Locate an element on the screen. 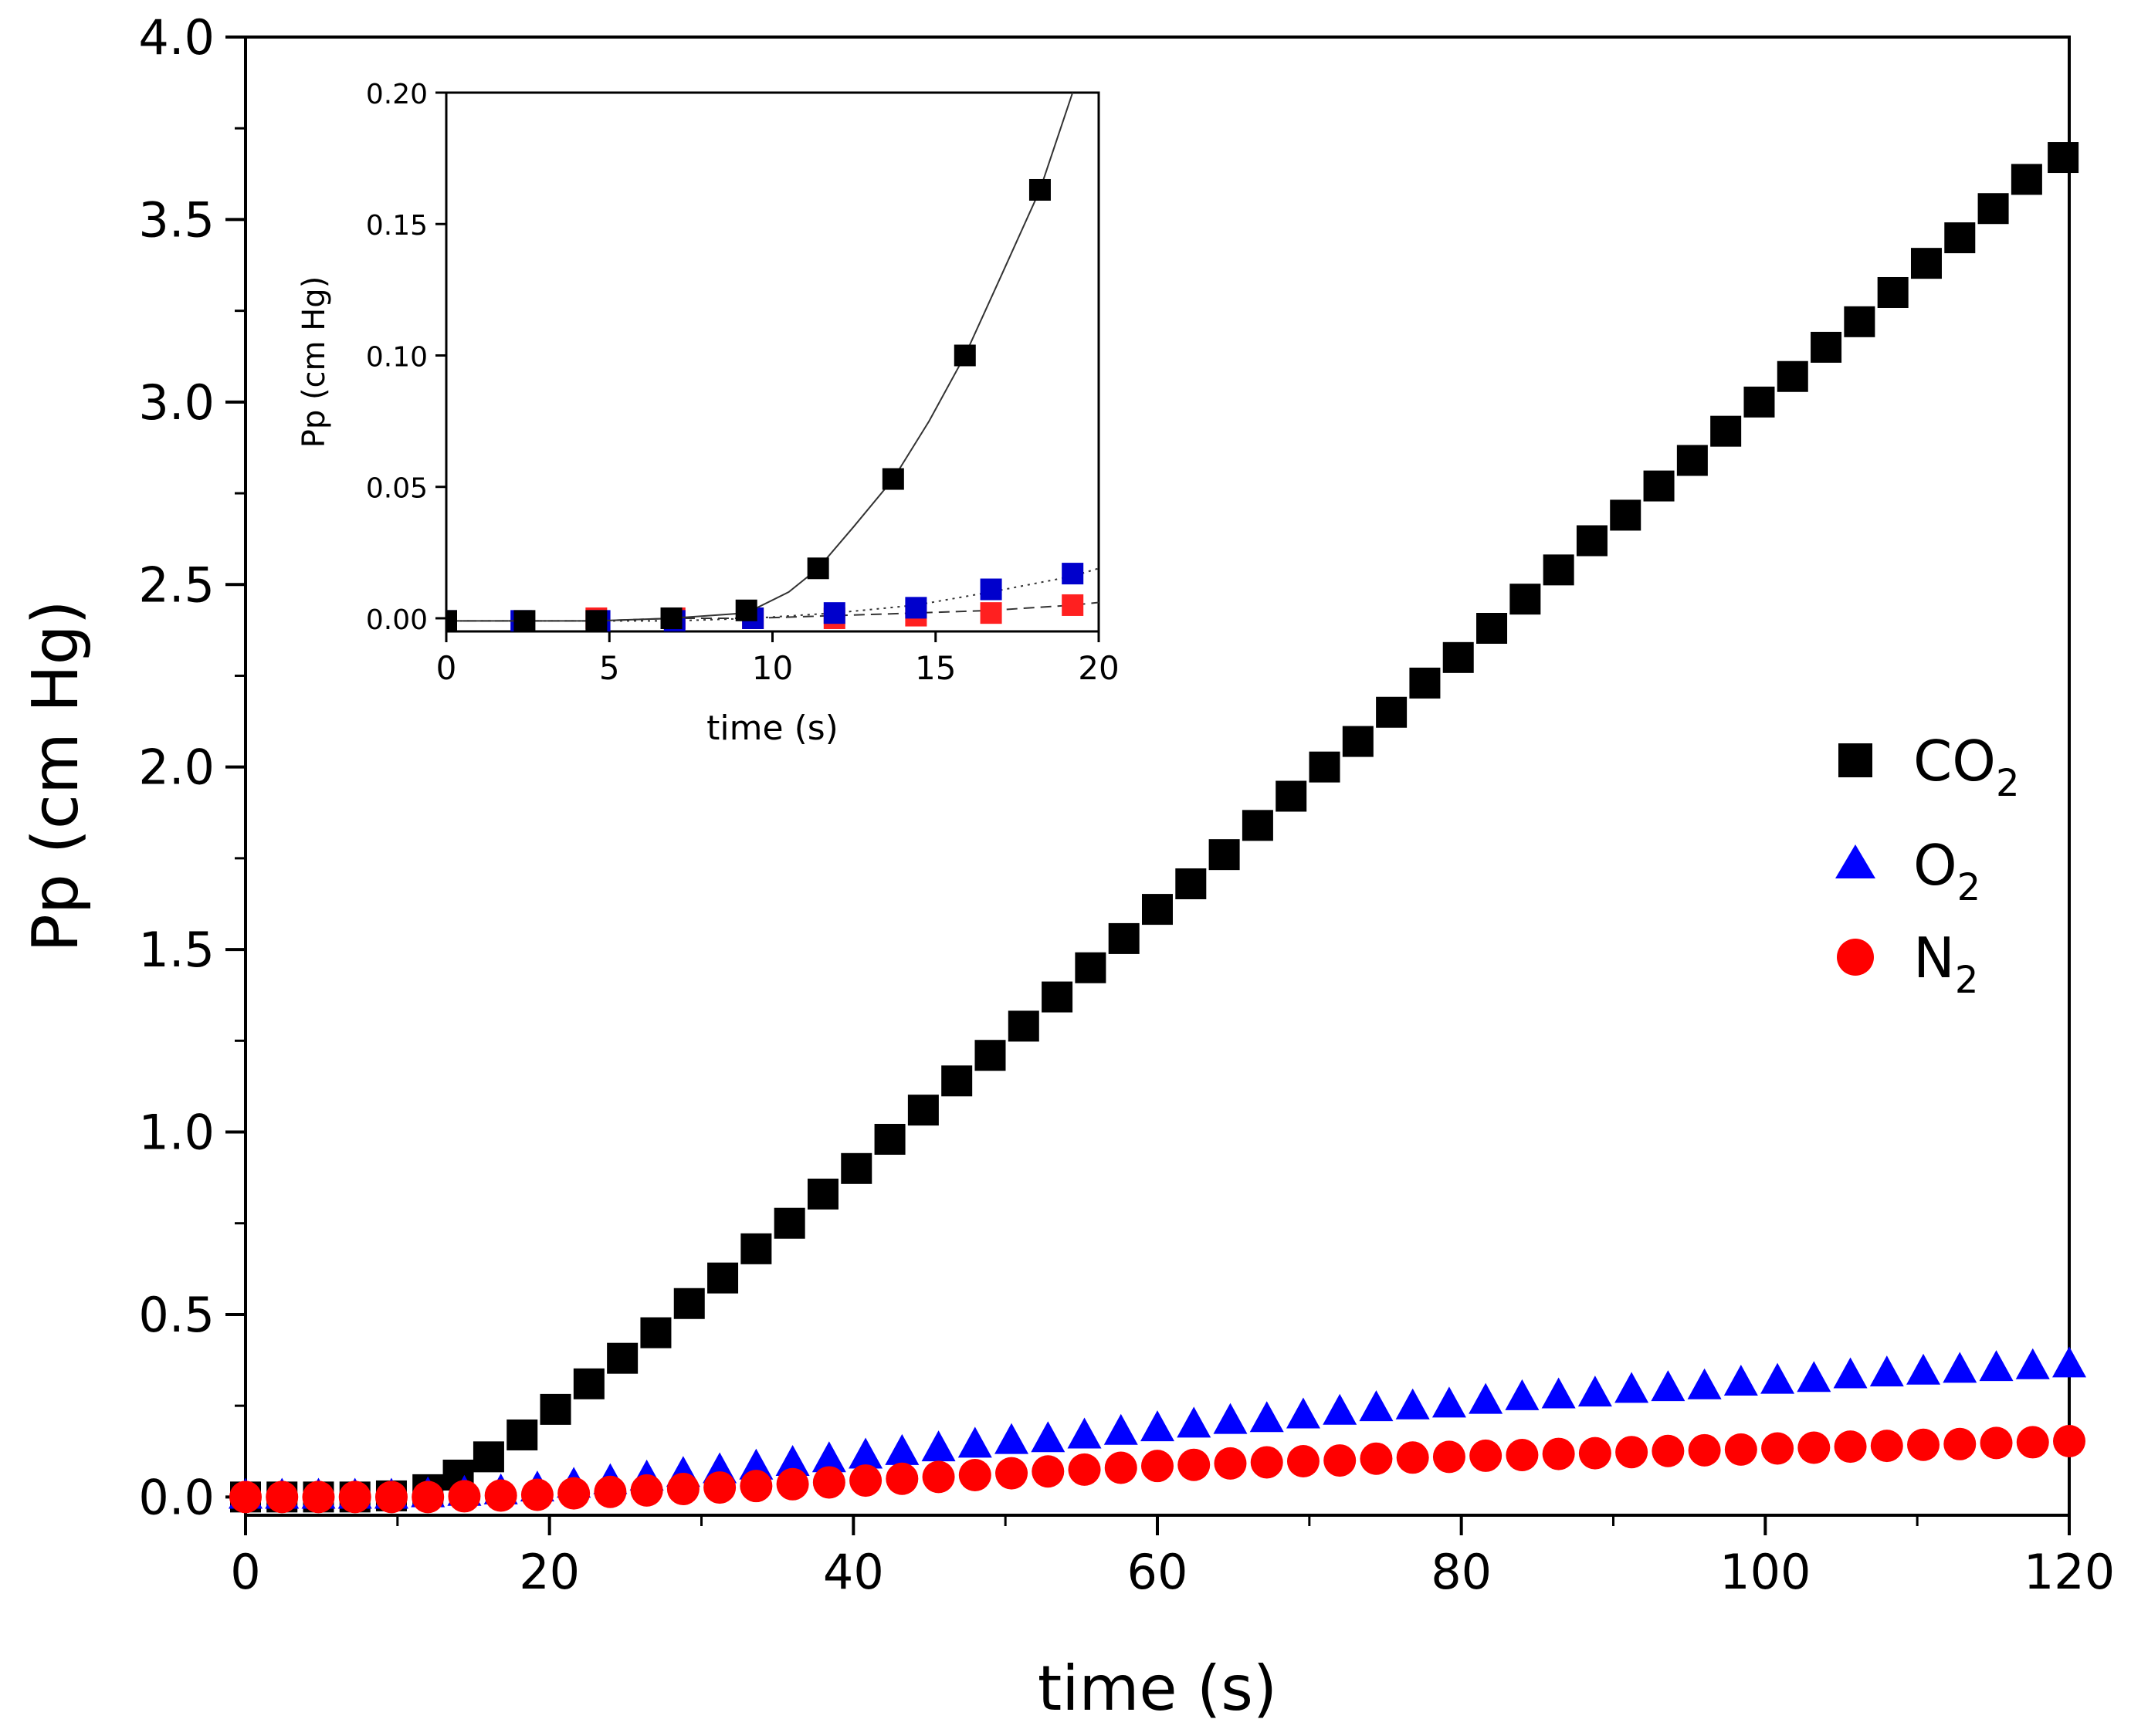  legend-label: O2 is located at coordinates (1946, 871).